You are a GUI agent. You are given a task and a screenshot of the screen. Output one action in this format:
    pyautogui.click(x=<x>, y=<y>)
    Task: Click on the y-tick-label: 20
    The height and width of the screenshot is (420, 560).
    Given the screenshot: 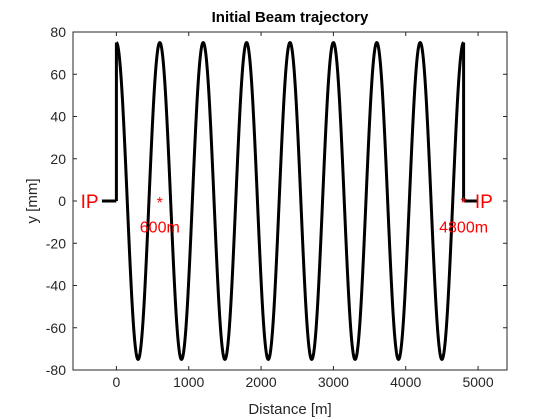 What is the action you would take?
    pyautogui.click(x=58, y=159)
    